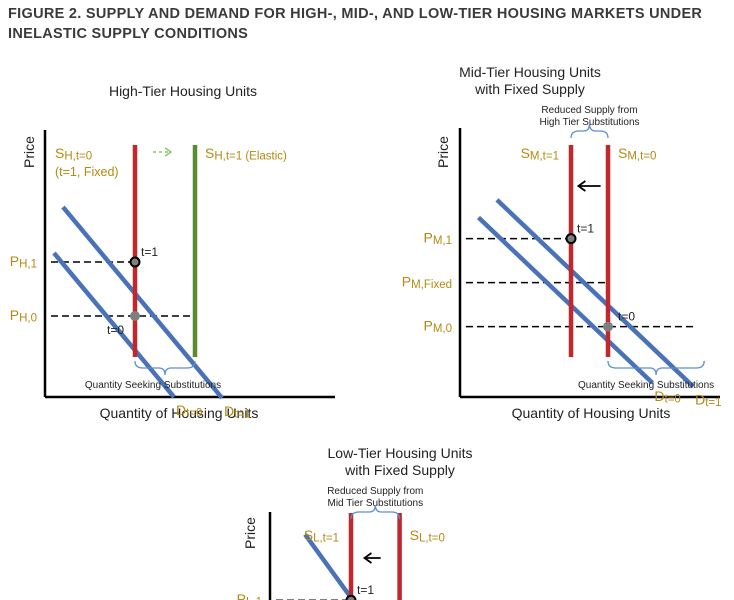 This screenshot has height=600, width=734. What do you see at coordinates (321, 536) in the screenshot?
I see `supply-curve-label: SL,t=1` at bounding box center [321, 536].